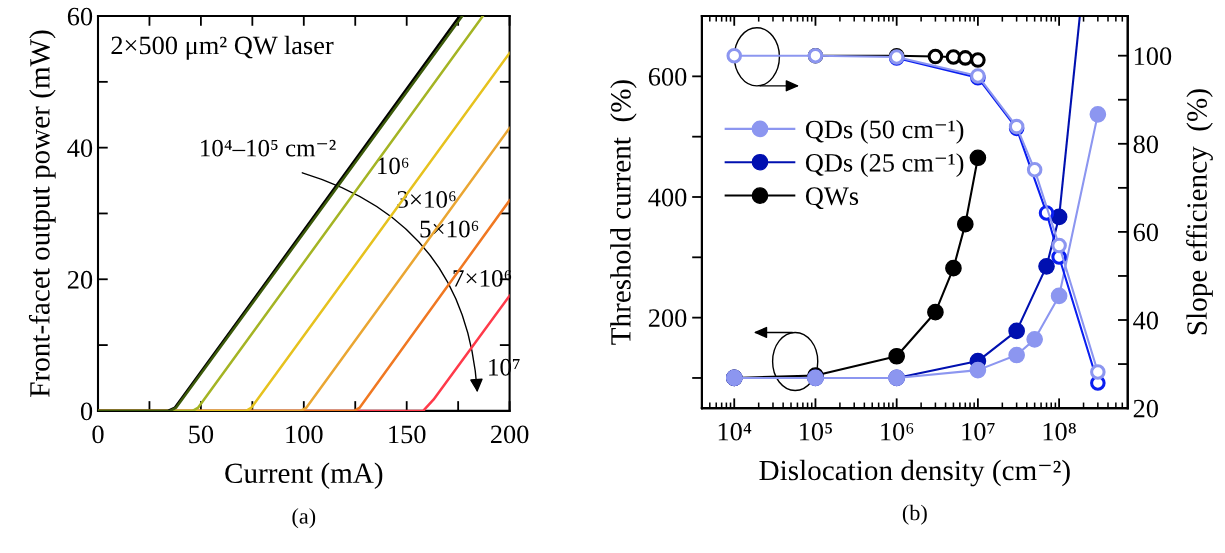  I want to click on legend-label: QDs (50 cm⁻¹), so click(884, 131).